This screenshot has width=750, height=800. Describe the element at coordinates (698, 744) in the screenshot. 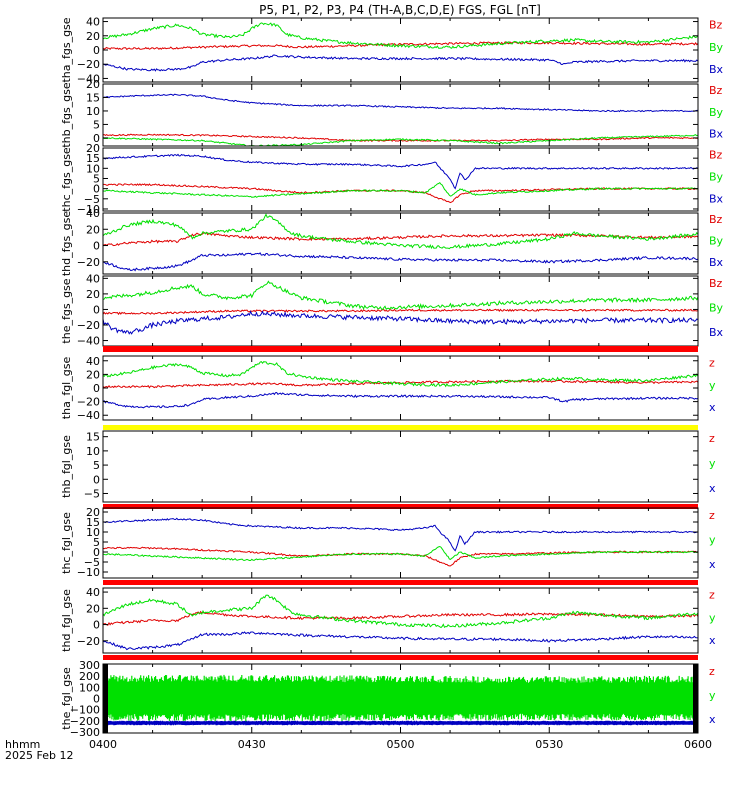

I see `x-tick-label: 0600` at that location.